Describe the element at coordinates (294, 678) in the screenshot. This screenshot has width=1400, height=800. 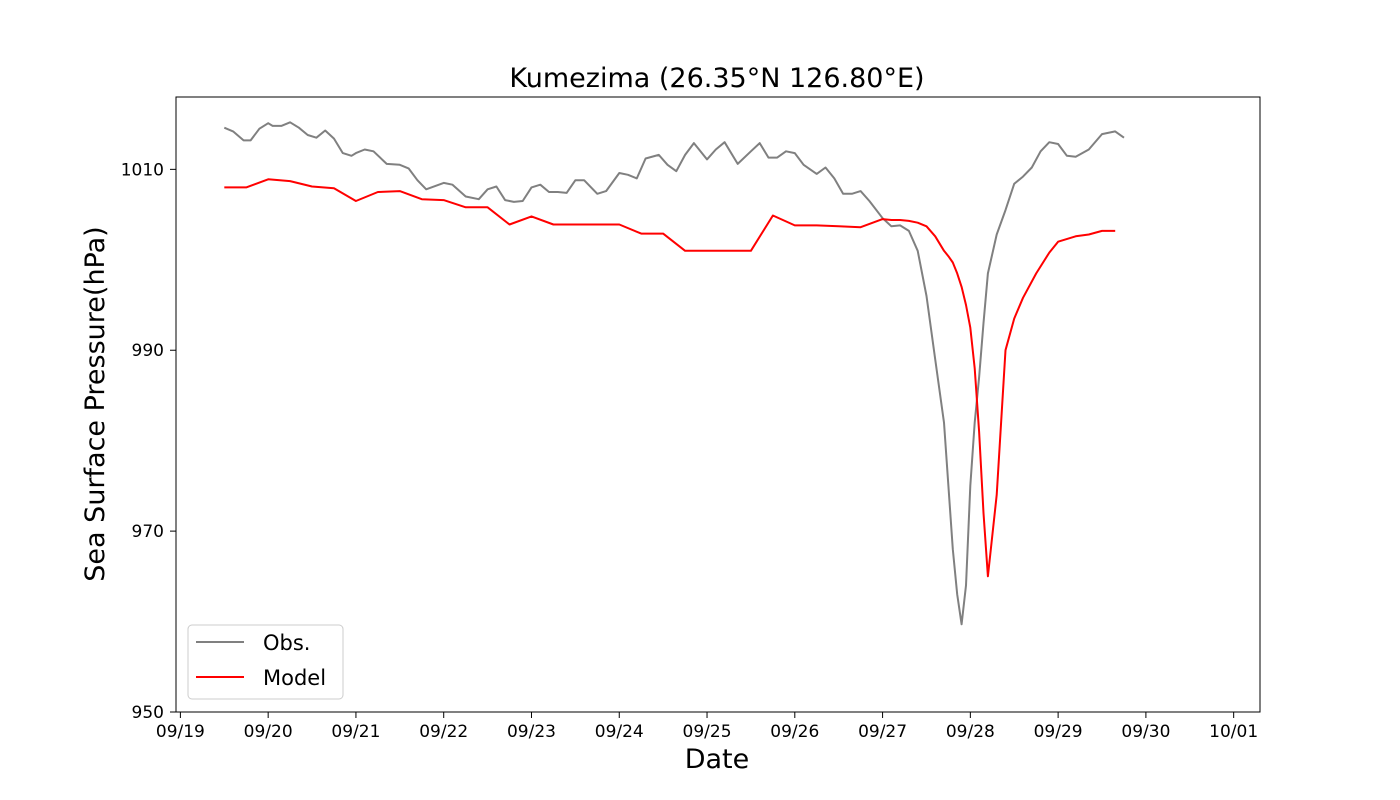
I see `legend-label-model: Model` at that location.